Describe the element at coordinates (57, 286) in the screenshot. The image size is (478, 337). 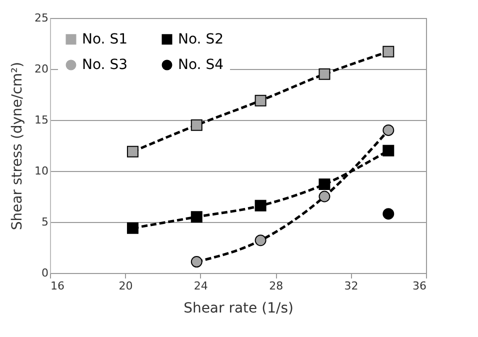
I see `x-tick-label: 16` at that location.